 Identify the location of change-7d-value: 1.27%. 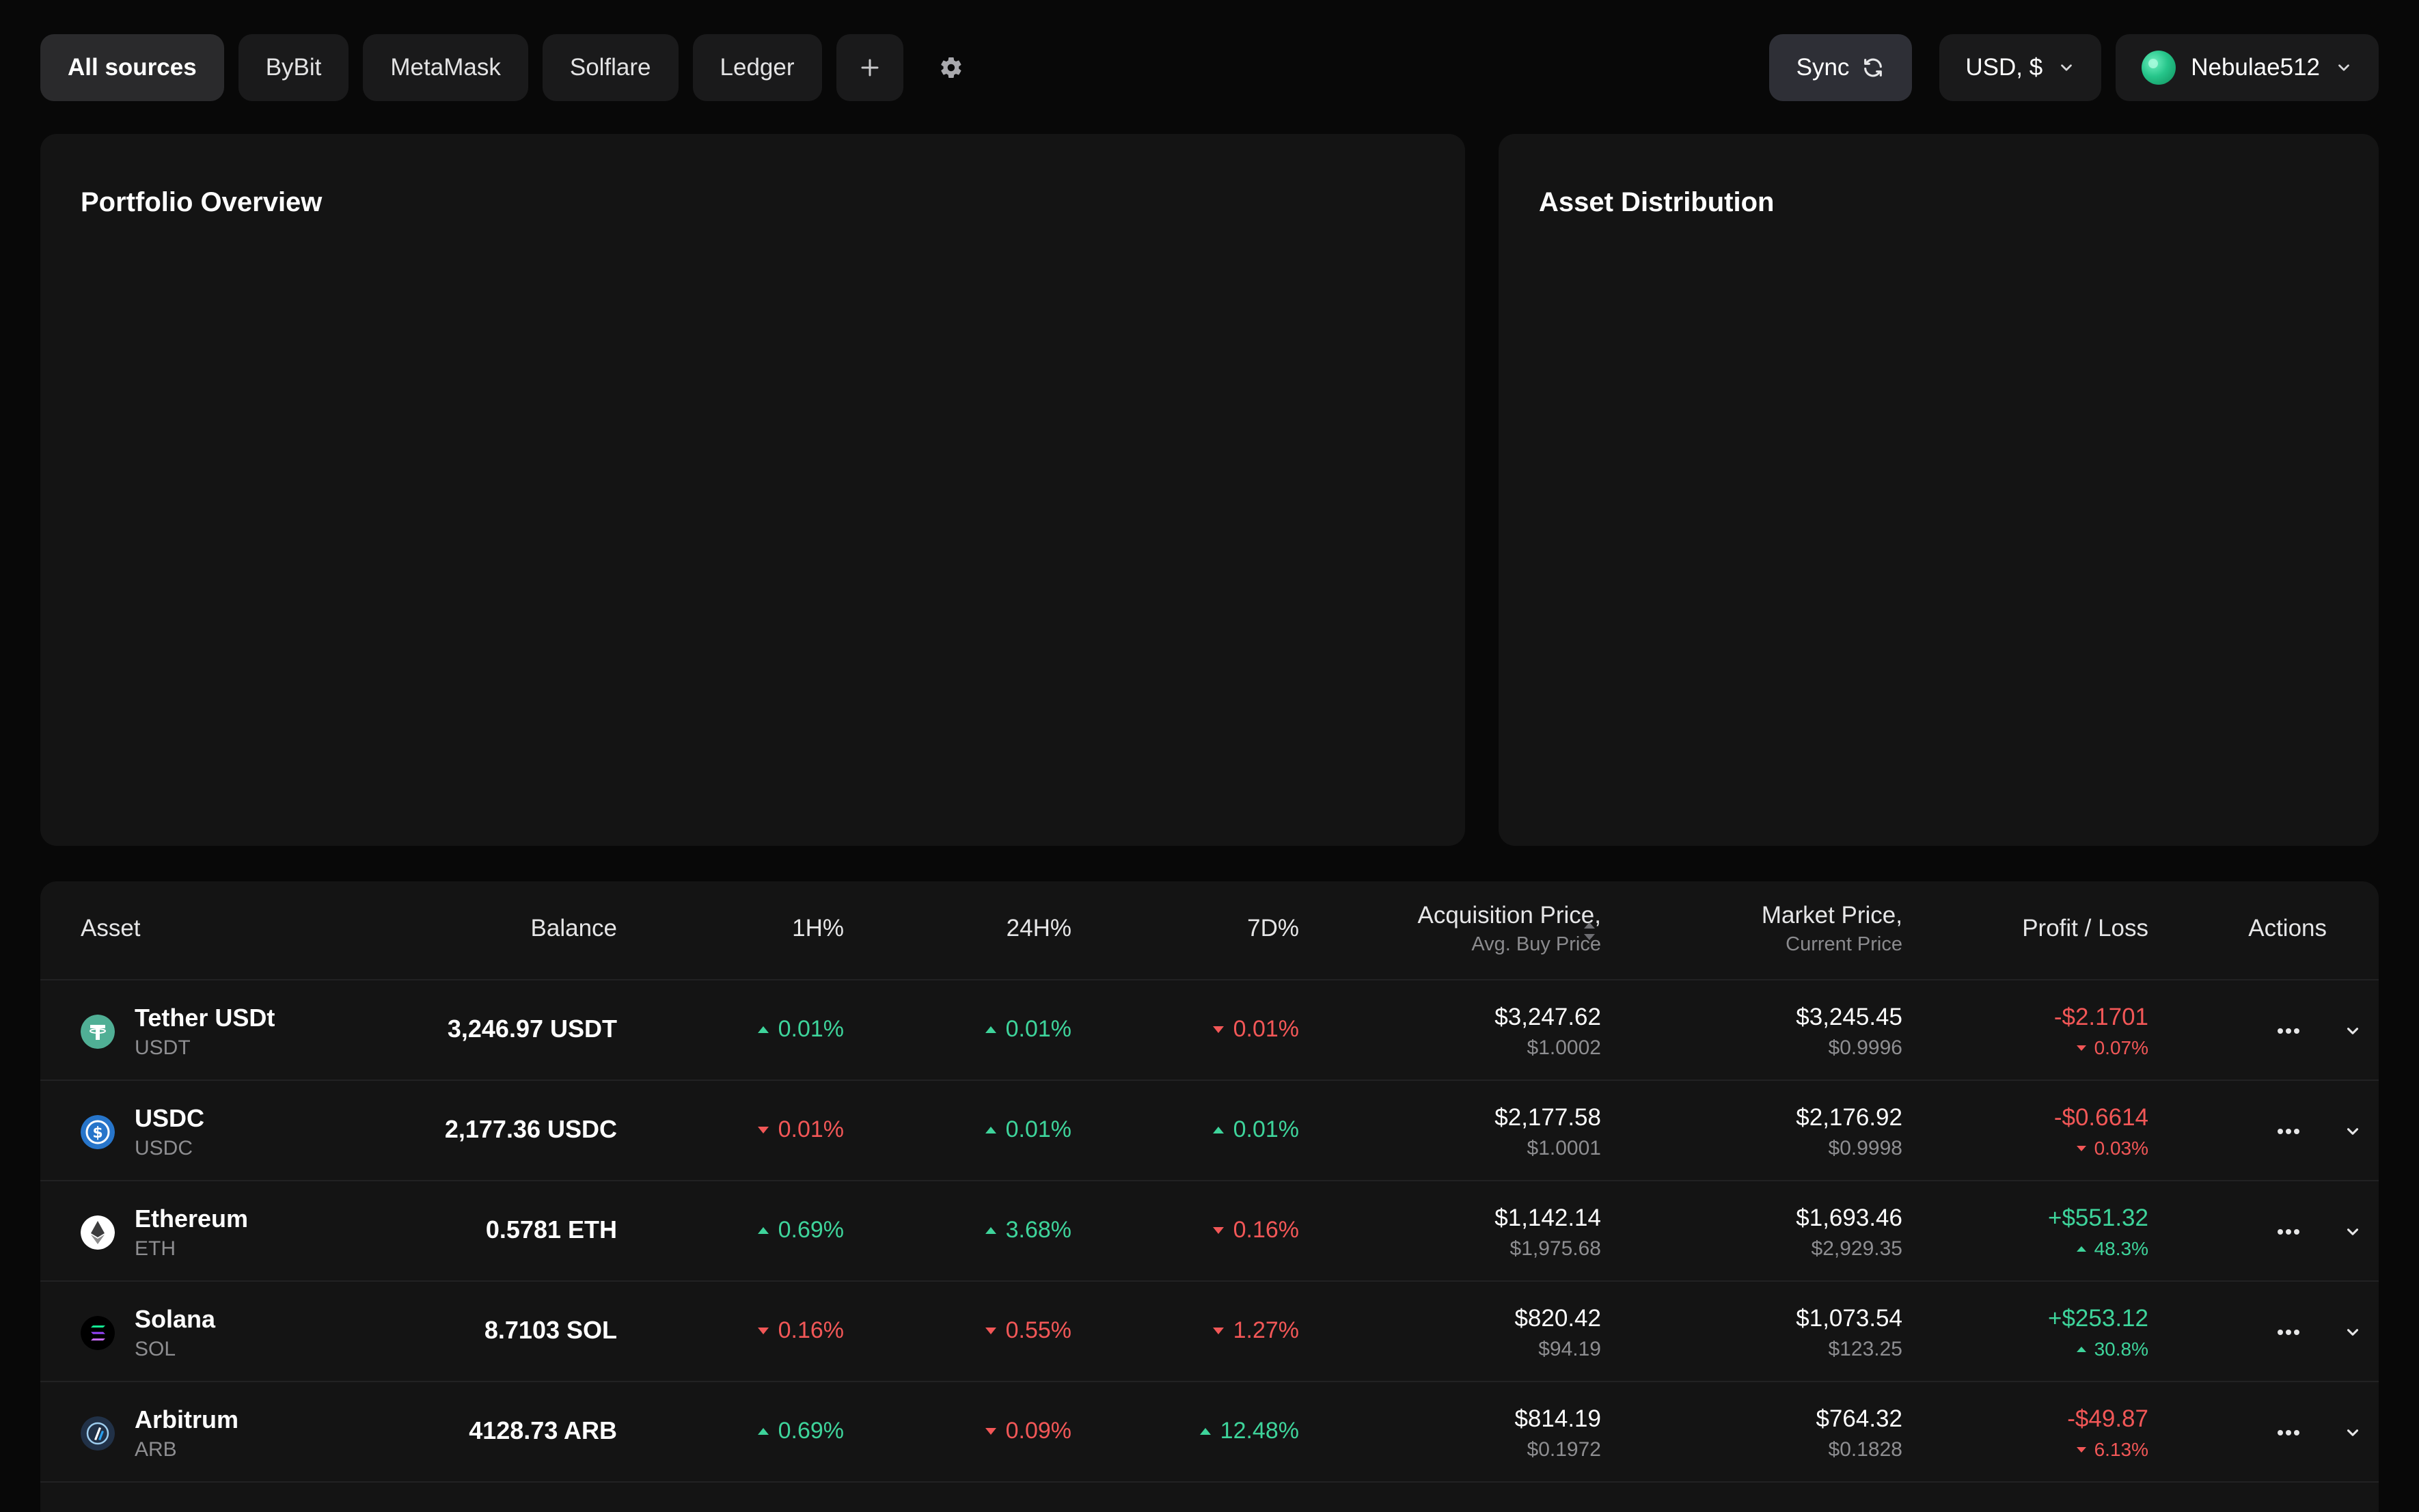
(1266, 1330).